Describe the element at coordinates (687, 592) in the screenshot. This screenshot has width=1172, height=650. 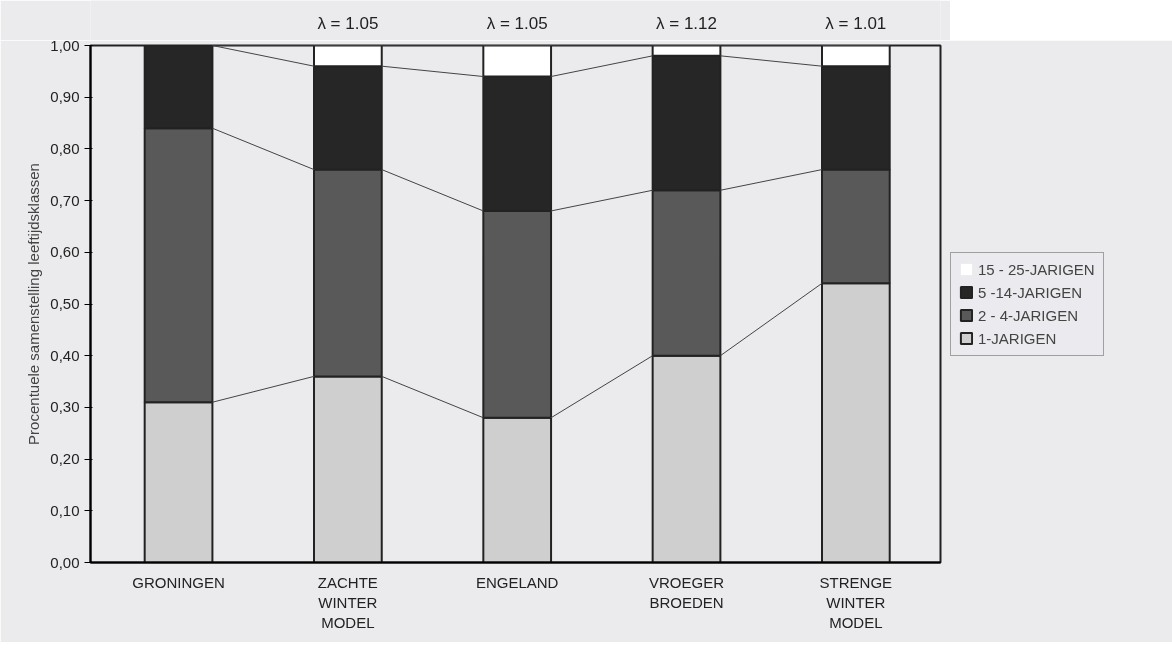
I see `x-tick-label: VROEGER BROEDEN` at that location.